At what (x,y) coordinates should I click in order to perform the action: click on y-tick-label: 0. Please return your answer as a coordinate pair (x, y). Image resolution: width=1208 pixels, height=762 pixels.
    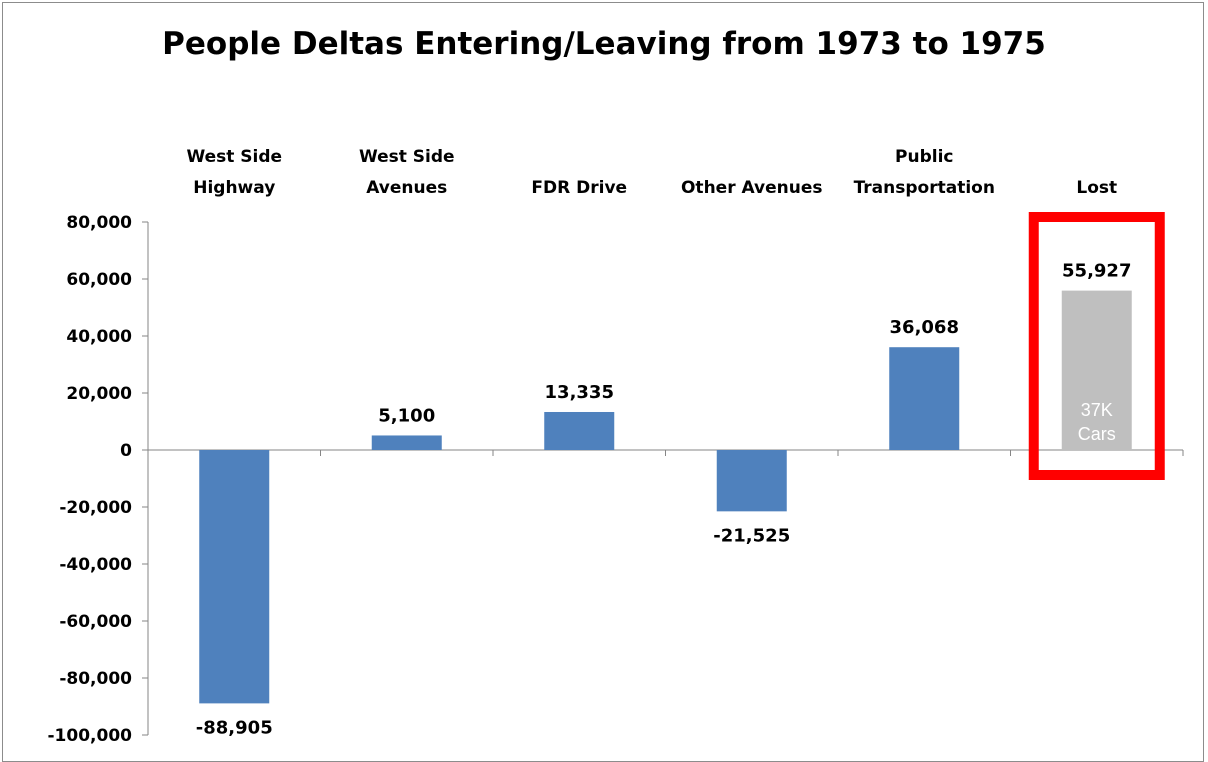
    Looking at the image, I should click on (126, 451).